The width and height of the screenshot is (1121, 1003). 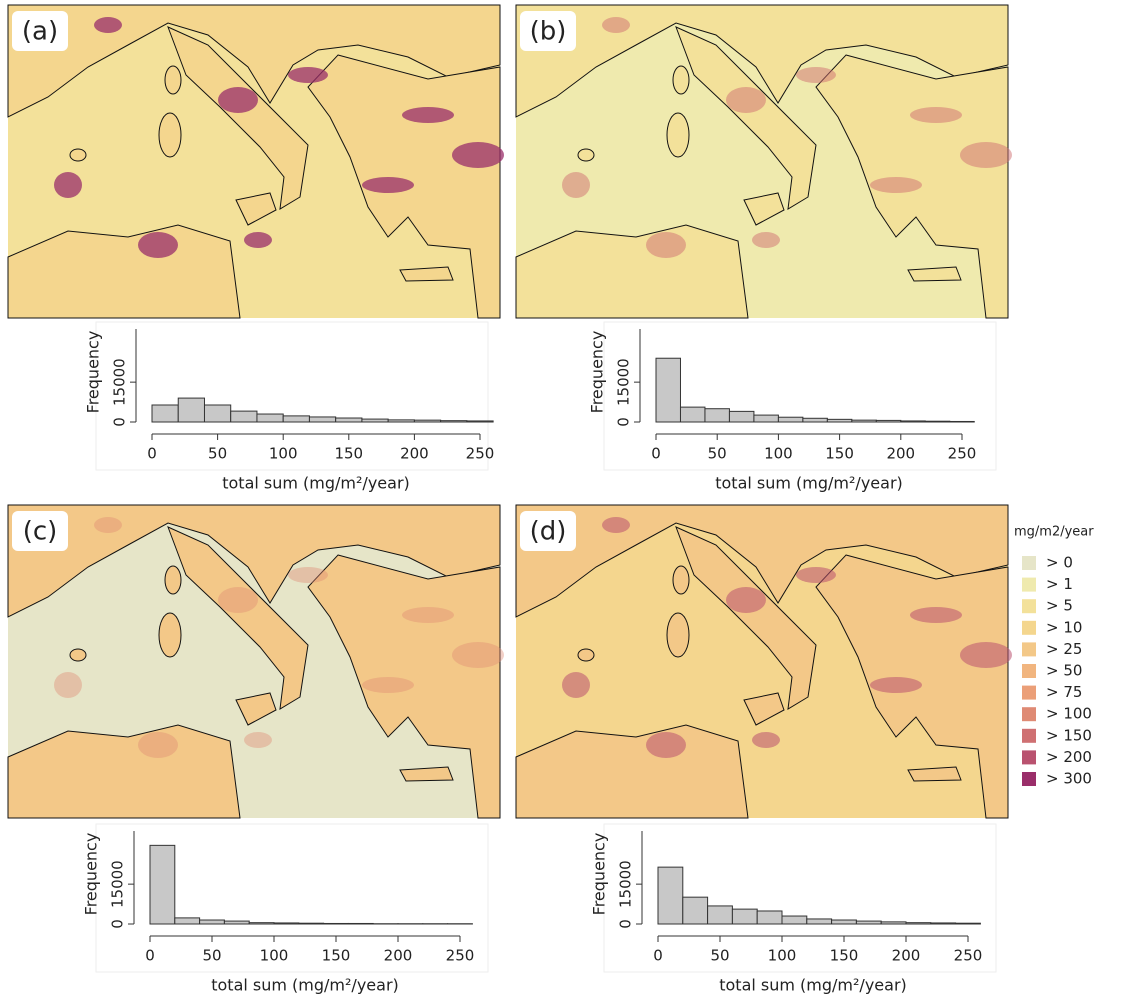 What do you see at coordinates (844, 956) in the screenshot?
I see `x-tick-label: 150` at bounding box center [844, 956].